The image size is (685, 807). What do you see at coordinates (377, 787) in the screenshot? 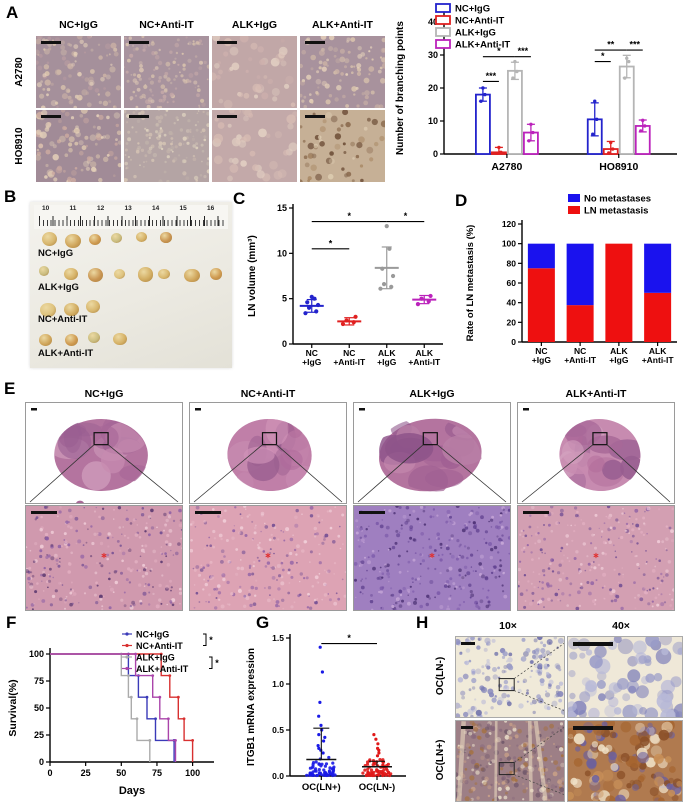
I see `svg-text: OC(LN-)` at bounding box center [377, 787].